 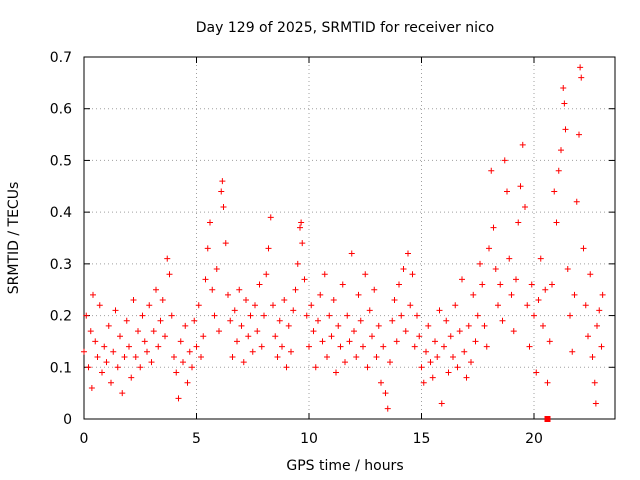 I want to click on y-tick-label: 0.6, so click(x=61, y=110).